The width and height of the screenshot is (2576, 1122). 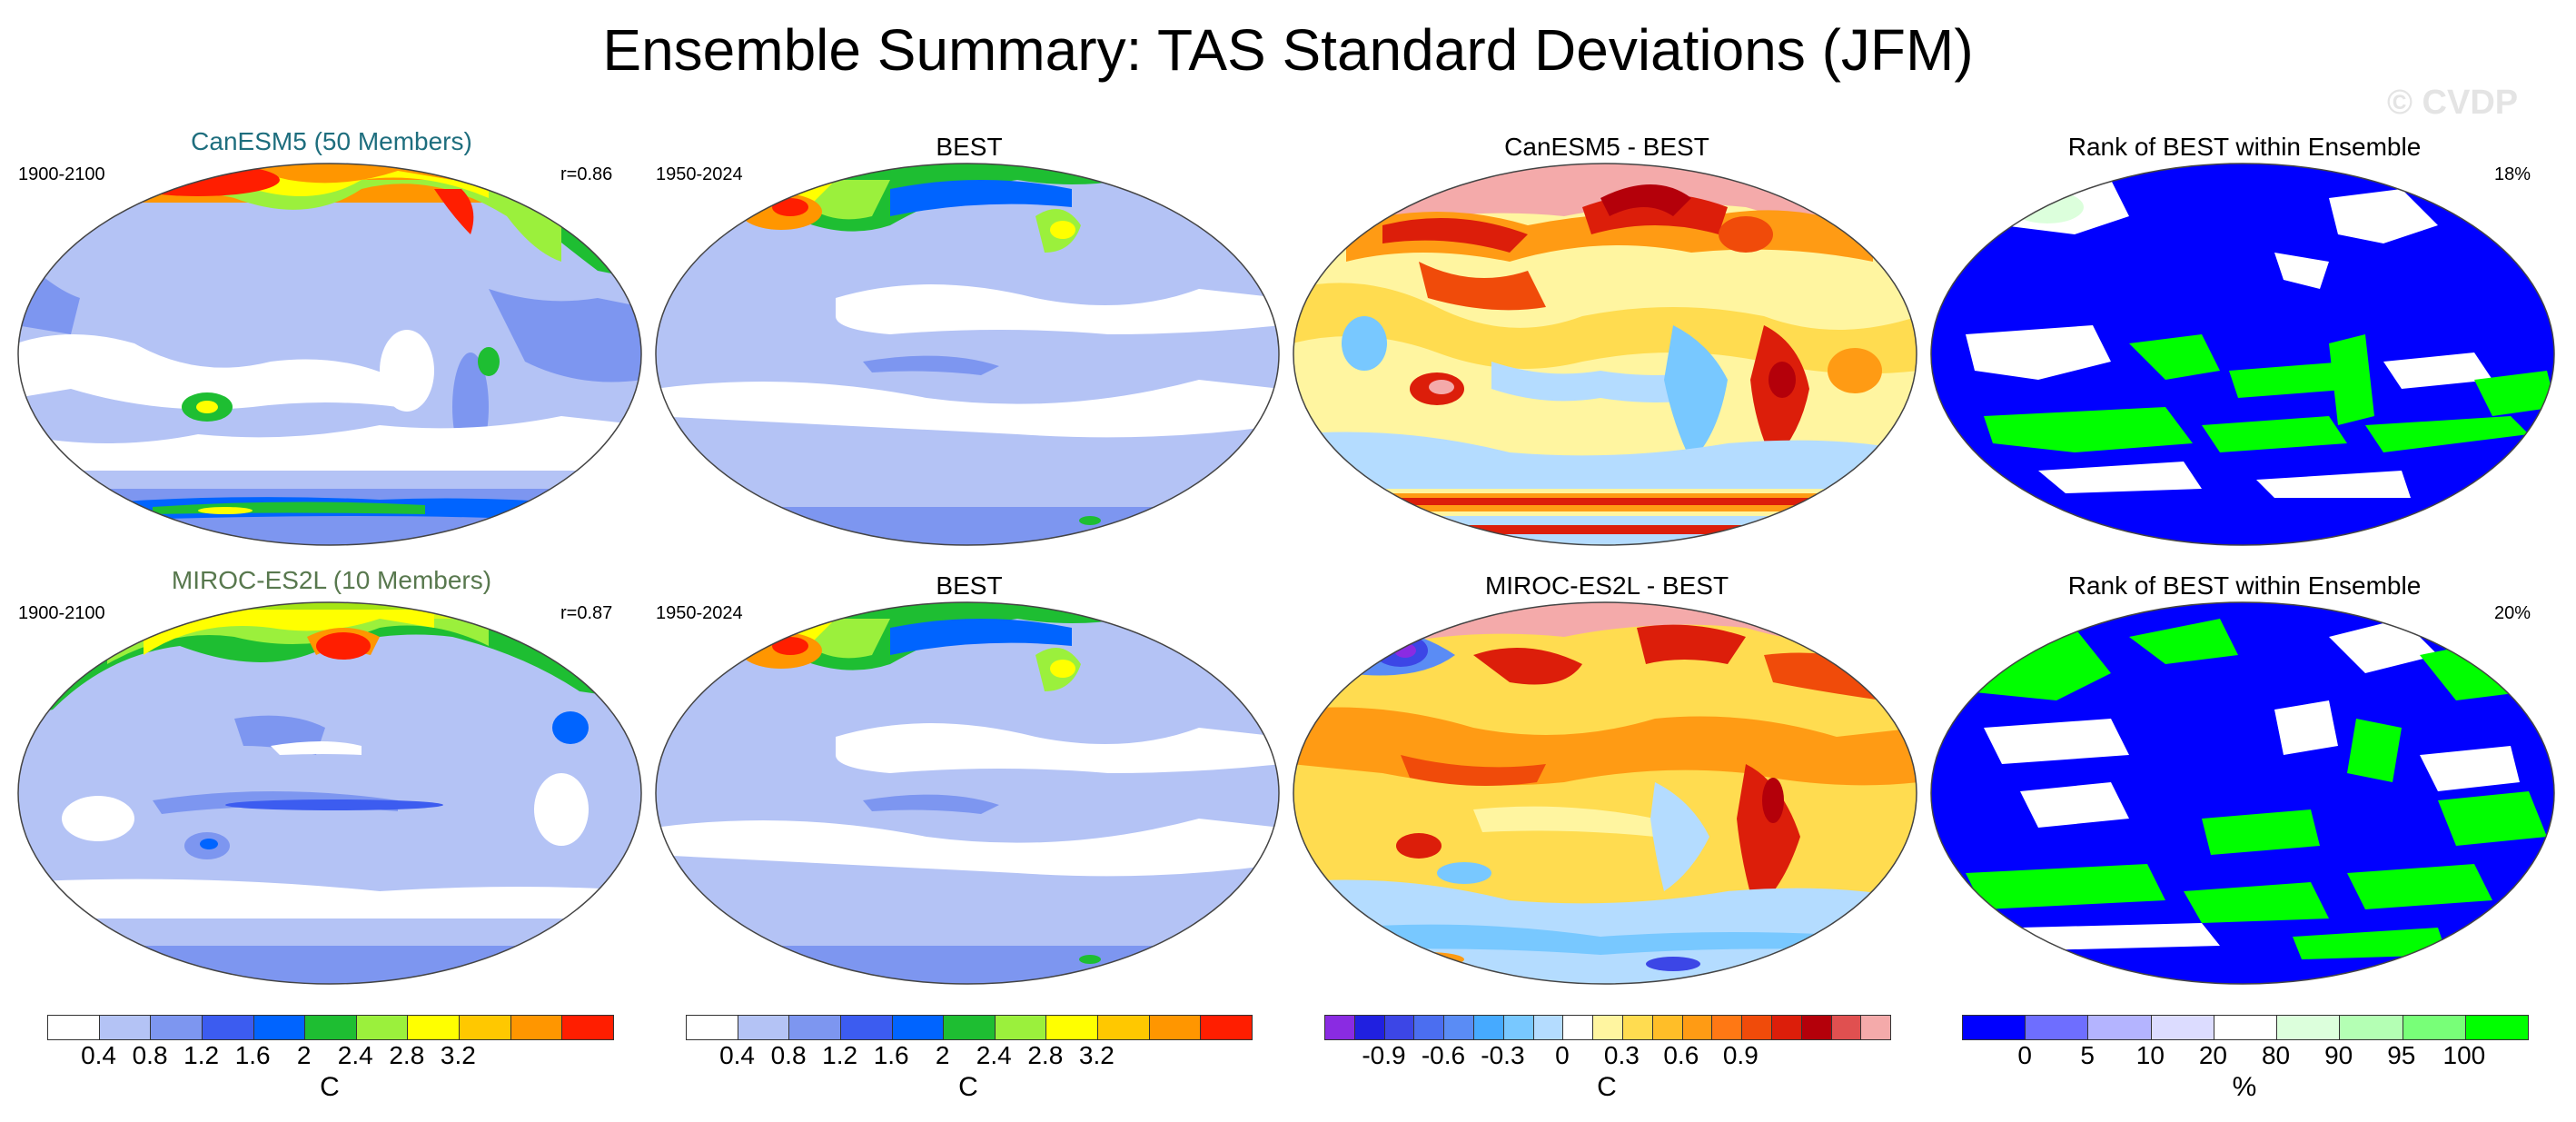 What do you see at coordinates (2244, 585) in the screenshot?
I see `row2-rank-title: Rank of BEST within Ensemble` at bounding box center [2244, 585].